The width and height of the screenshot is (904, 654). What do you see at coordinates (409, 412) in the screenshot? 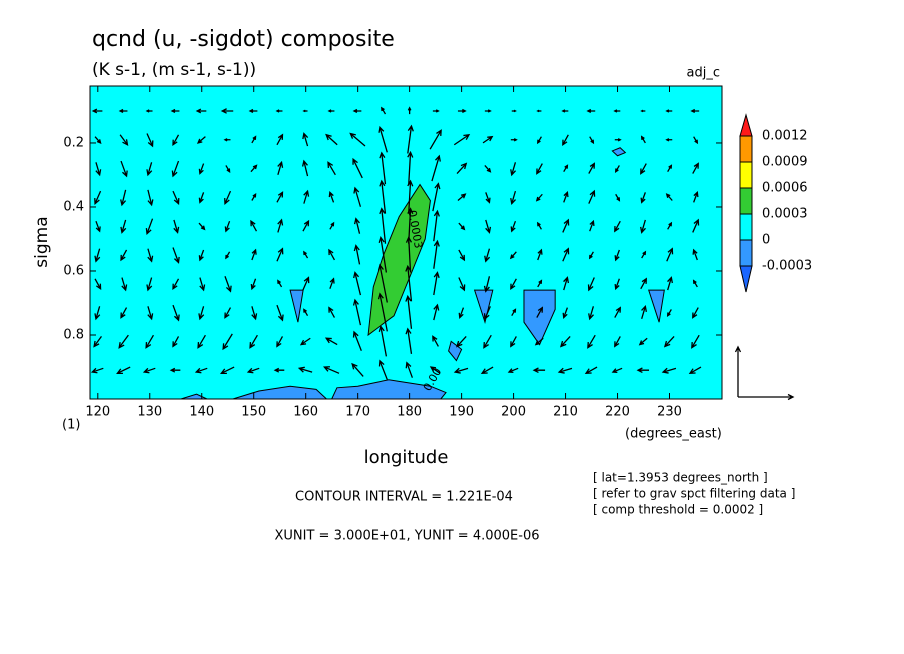
I see `x-tick-label: 180` at bounding box center [409, 412].